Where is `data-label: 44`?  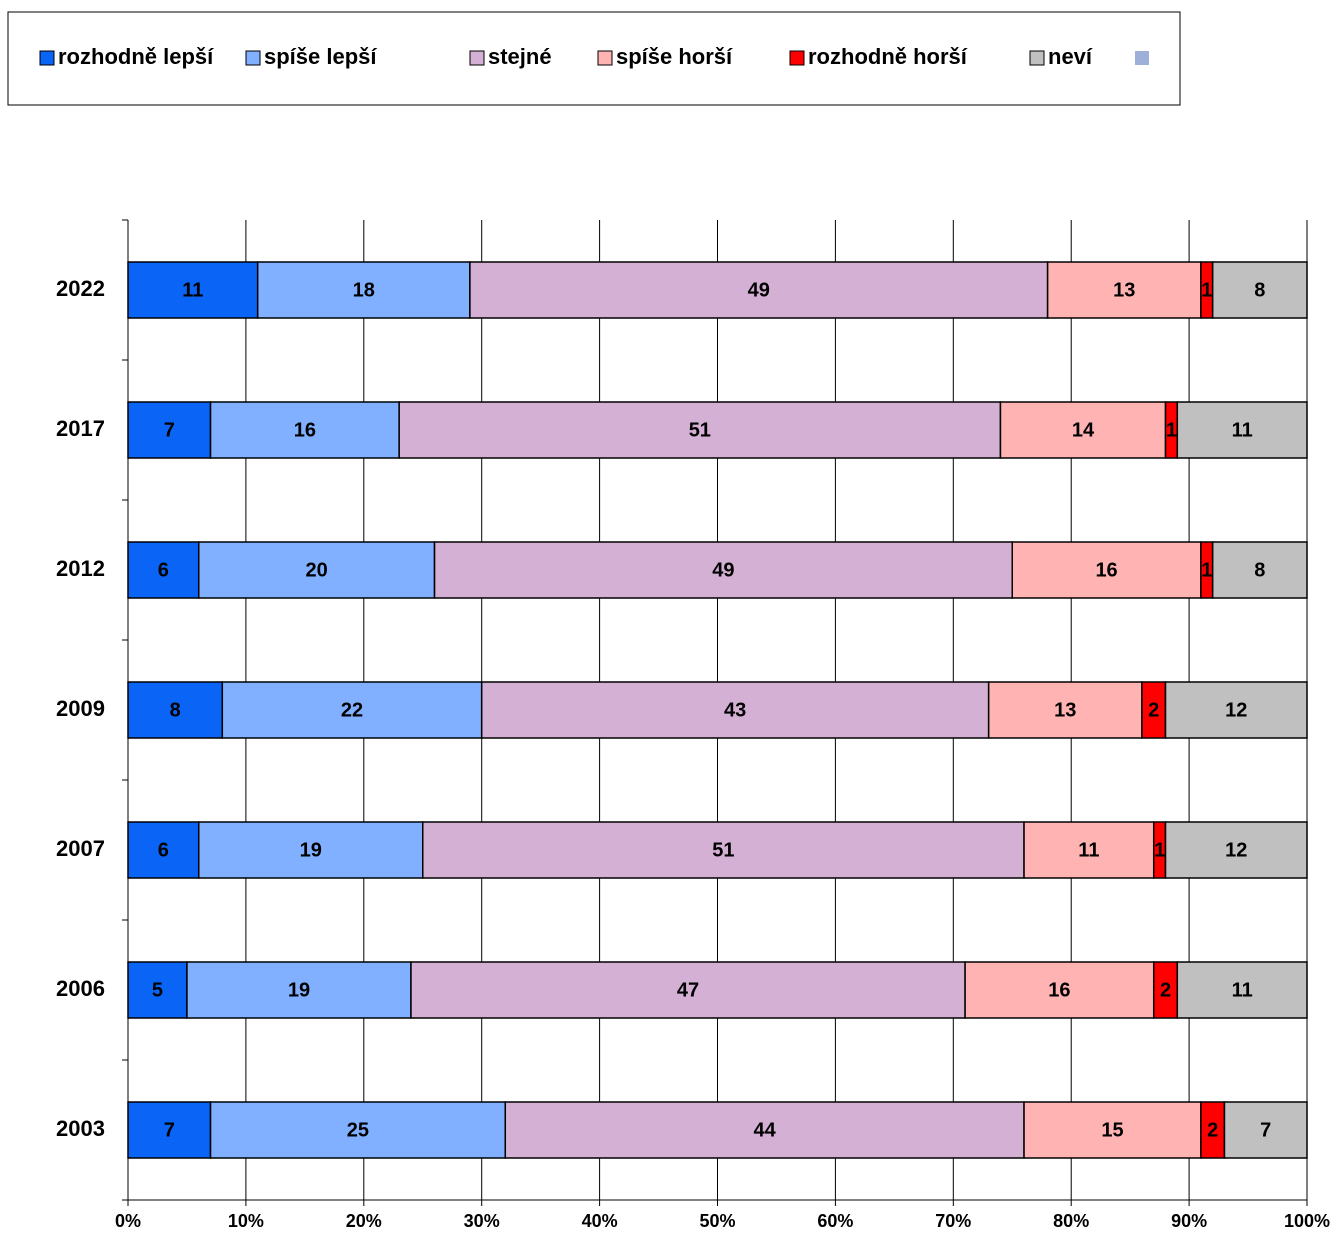 data-label: 44 is located at coordinates (765, 1130).